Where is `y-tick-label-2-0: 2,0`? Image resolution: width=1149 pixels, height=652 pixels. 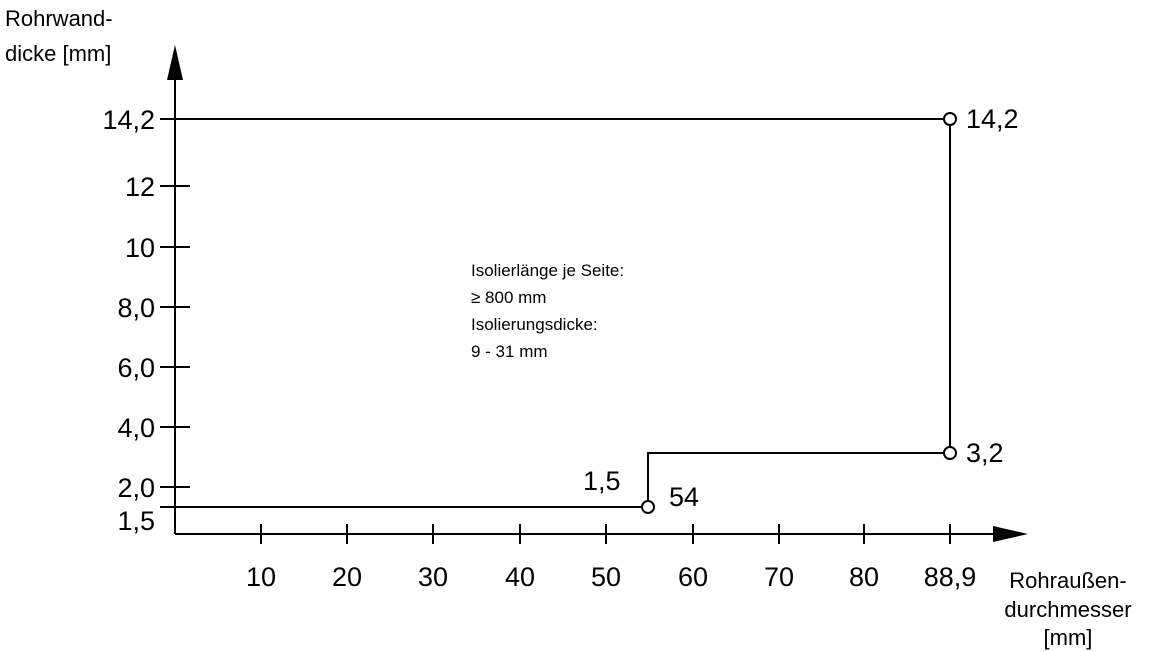
y-tick-label-2-0: 2,0 is located at coordinates (136, 488).